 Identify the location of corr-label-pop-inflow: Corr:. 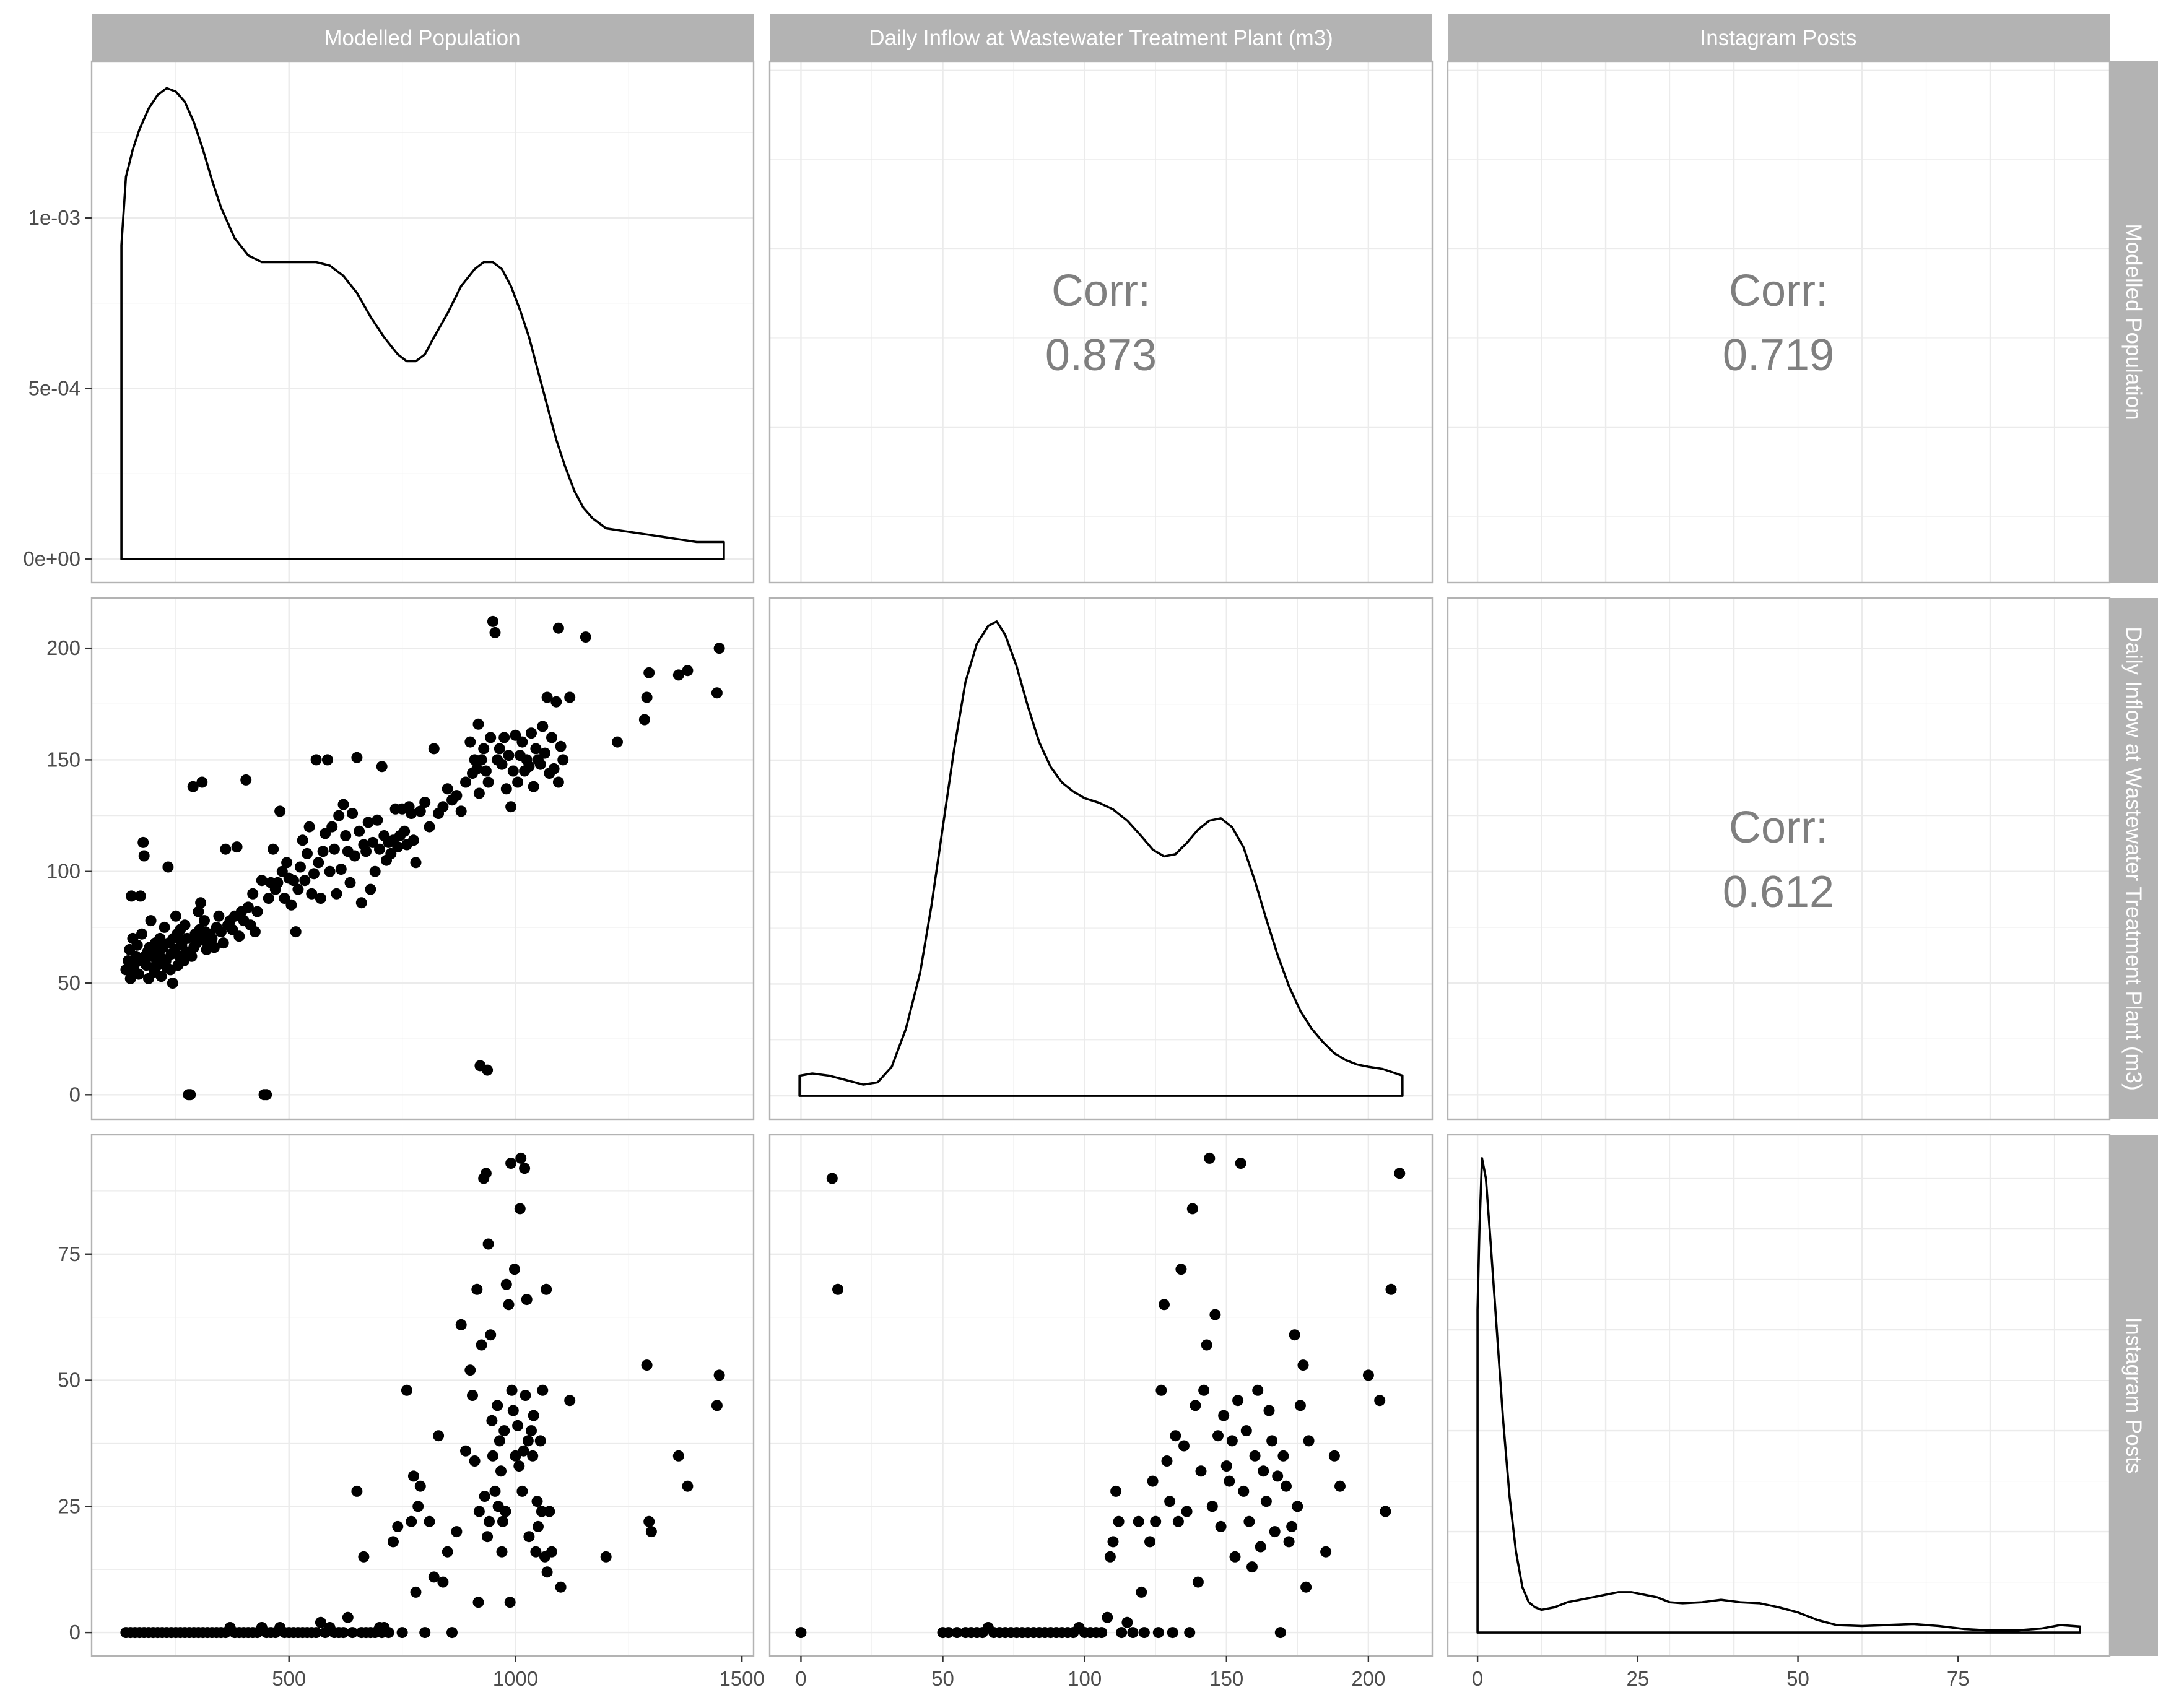
(1101, 291).